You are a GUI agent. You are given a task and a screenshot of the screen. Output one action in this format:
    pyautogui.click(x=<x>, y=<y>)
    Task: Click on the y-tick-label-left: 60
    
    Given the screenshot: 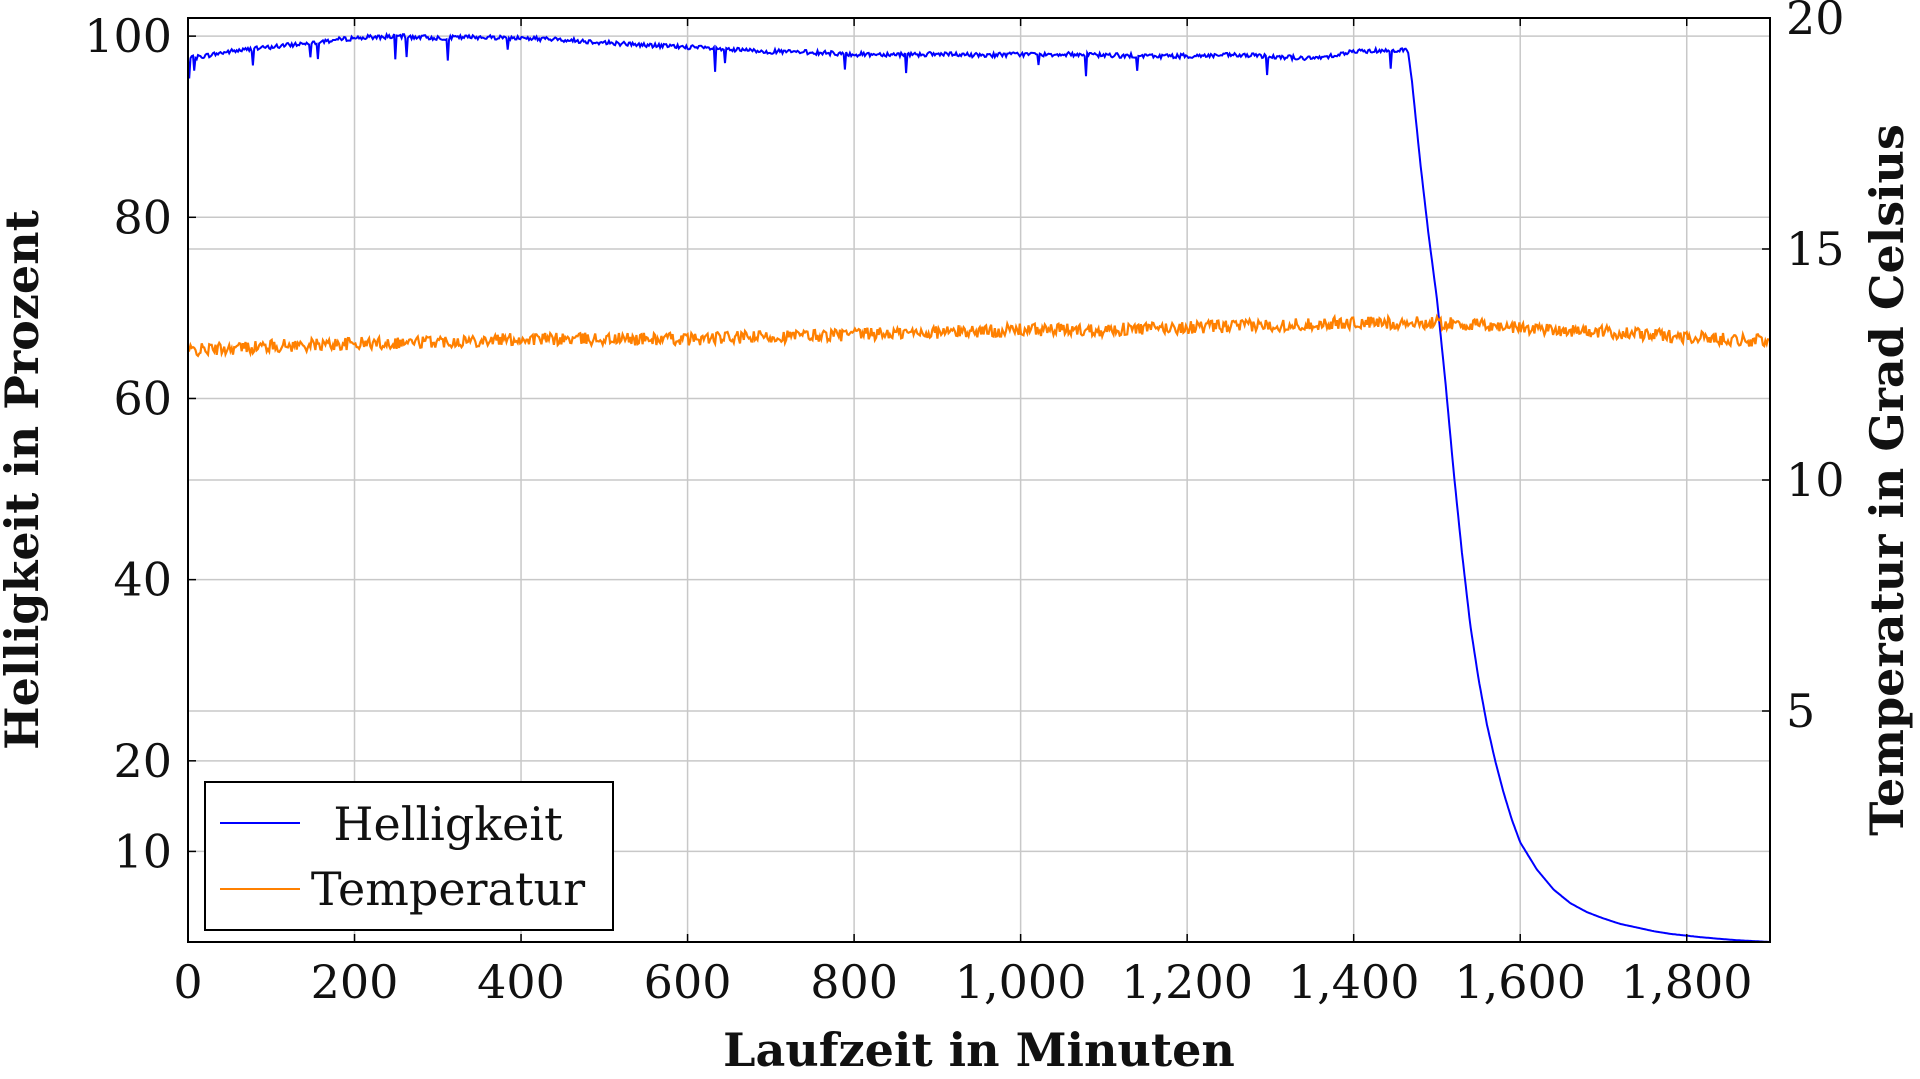 What is the action you would take?
    pyautogui.click(x=142, y=398)
    